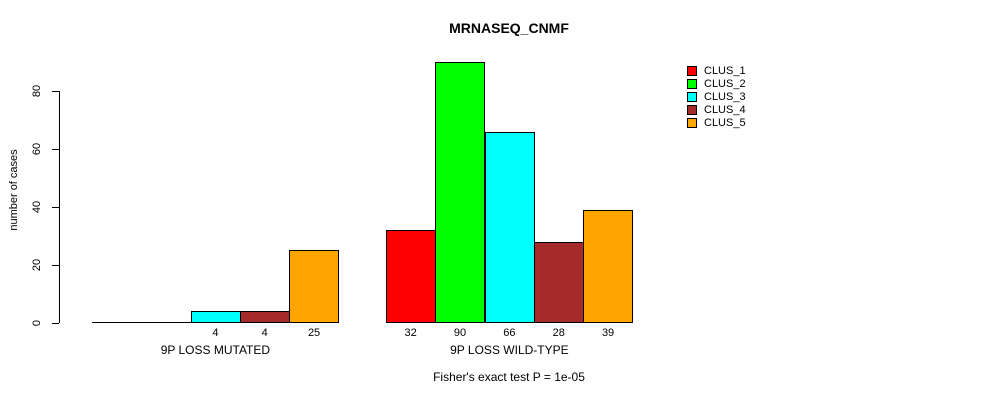 The height and width of the screenshot is (400, 990). Describe the element at coordinates (725, 97) in the screenshot. I see `legend-label: CLUS_3` at that location.